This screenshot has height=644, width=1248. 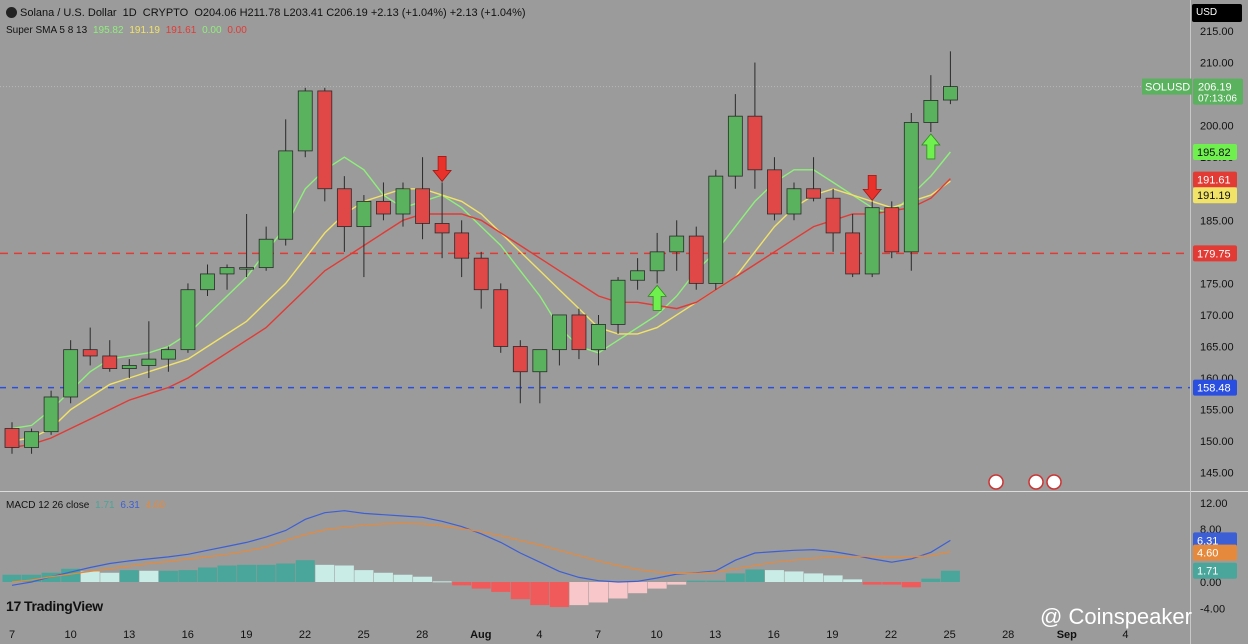 What do you see at coordinates (1217, 99) in the screenshot?
I see `countdown-label: 07:13:06` at bounding box center [1217, 99].